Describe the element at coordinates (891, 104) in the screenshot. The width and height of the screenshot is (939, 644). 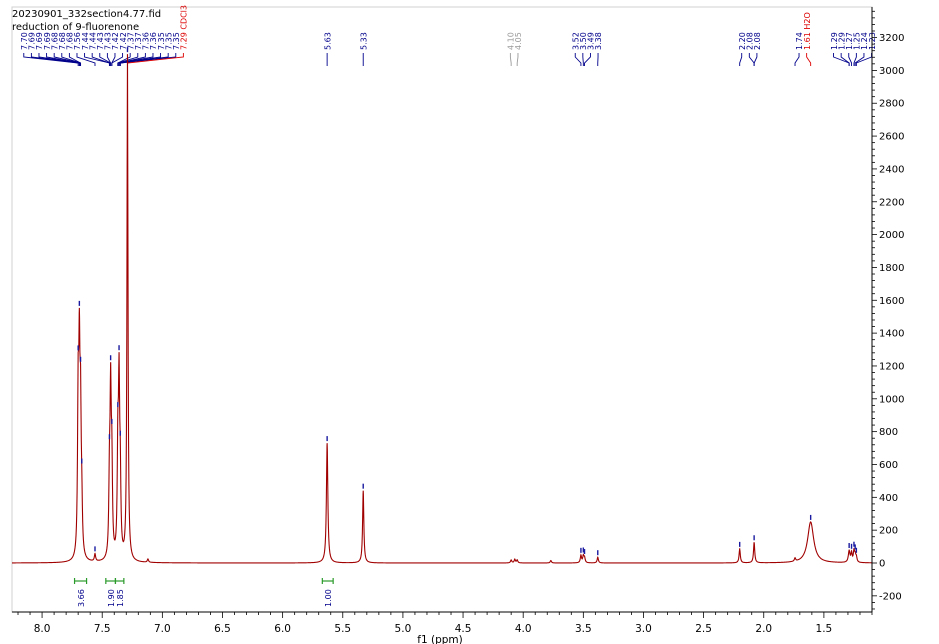
I see `y-tick-label: 2800` at that location.